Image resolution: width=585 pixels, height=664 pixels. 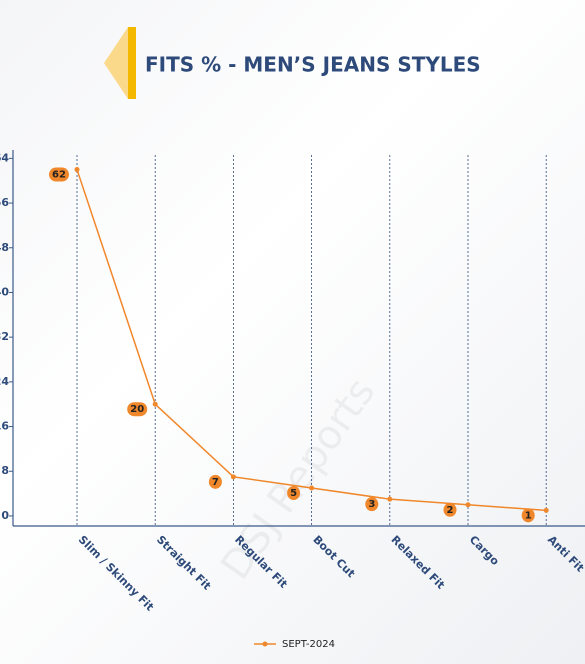 I want to click on x-tick-label: Anti Fit, so click(x=565, y=554).